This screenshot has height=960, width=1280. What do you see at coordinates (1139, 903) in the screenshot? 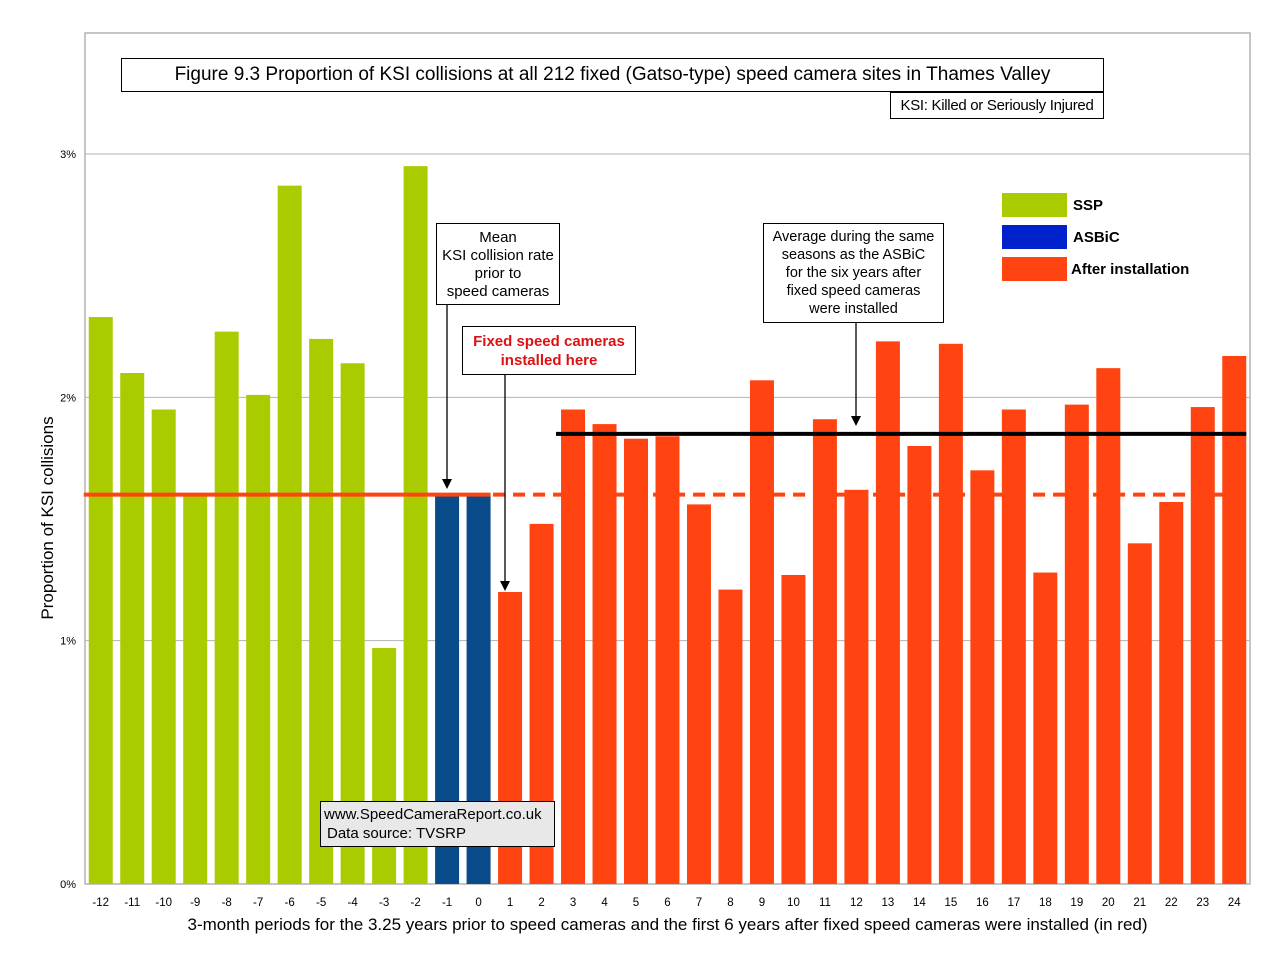
I see `x-tick-label: 21` at bounding box center [1139, 903].